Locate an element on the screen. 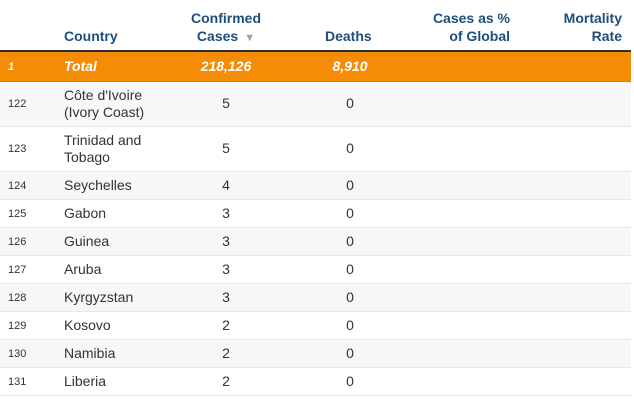 The width and height of the screenshot is (634, 409). row-rank: 127 is located at coordinates (17, 270).